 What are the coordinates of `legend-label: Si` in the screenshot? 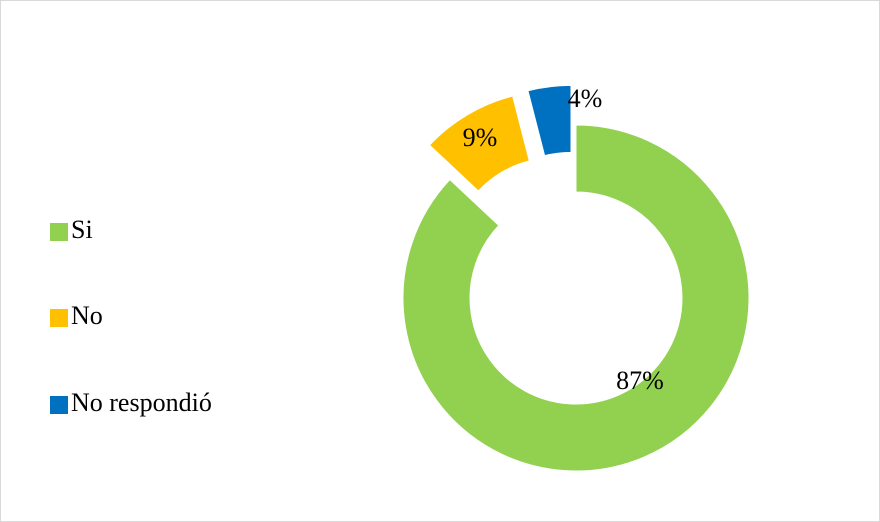 It's located at (82, 229).